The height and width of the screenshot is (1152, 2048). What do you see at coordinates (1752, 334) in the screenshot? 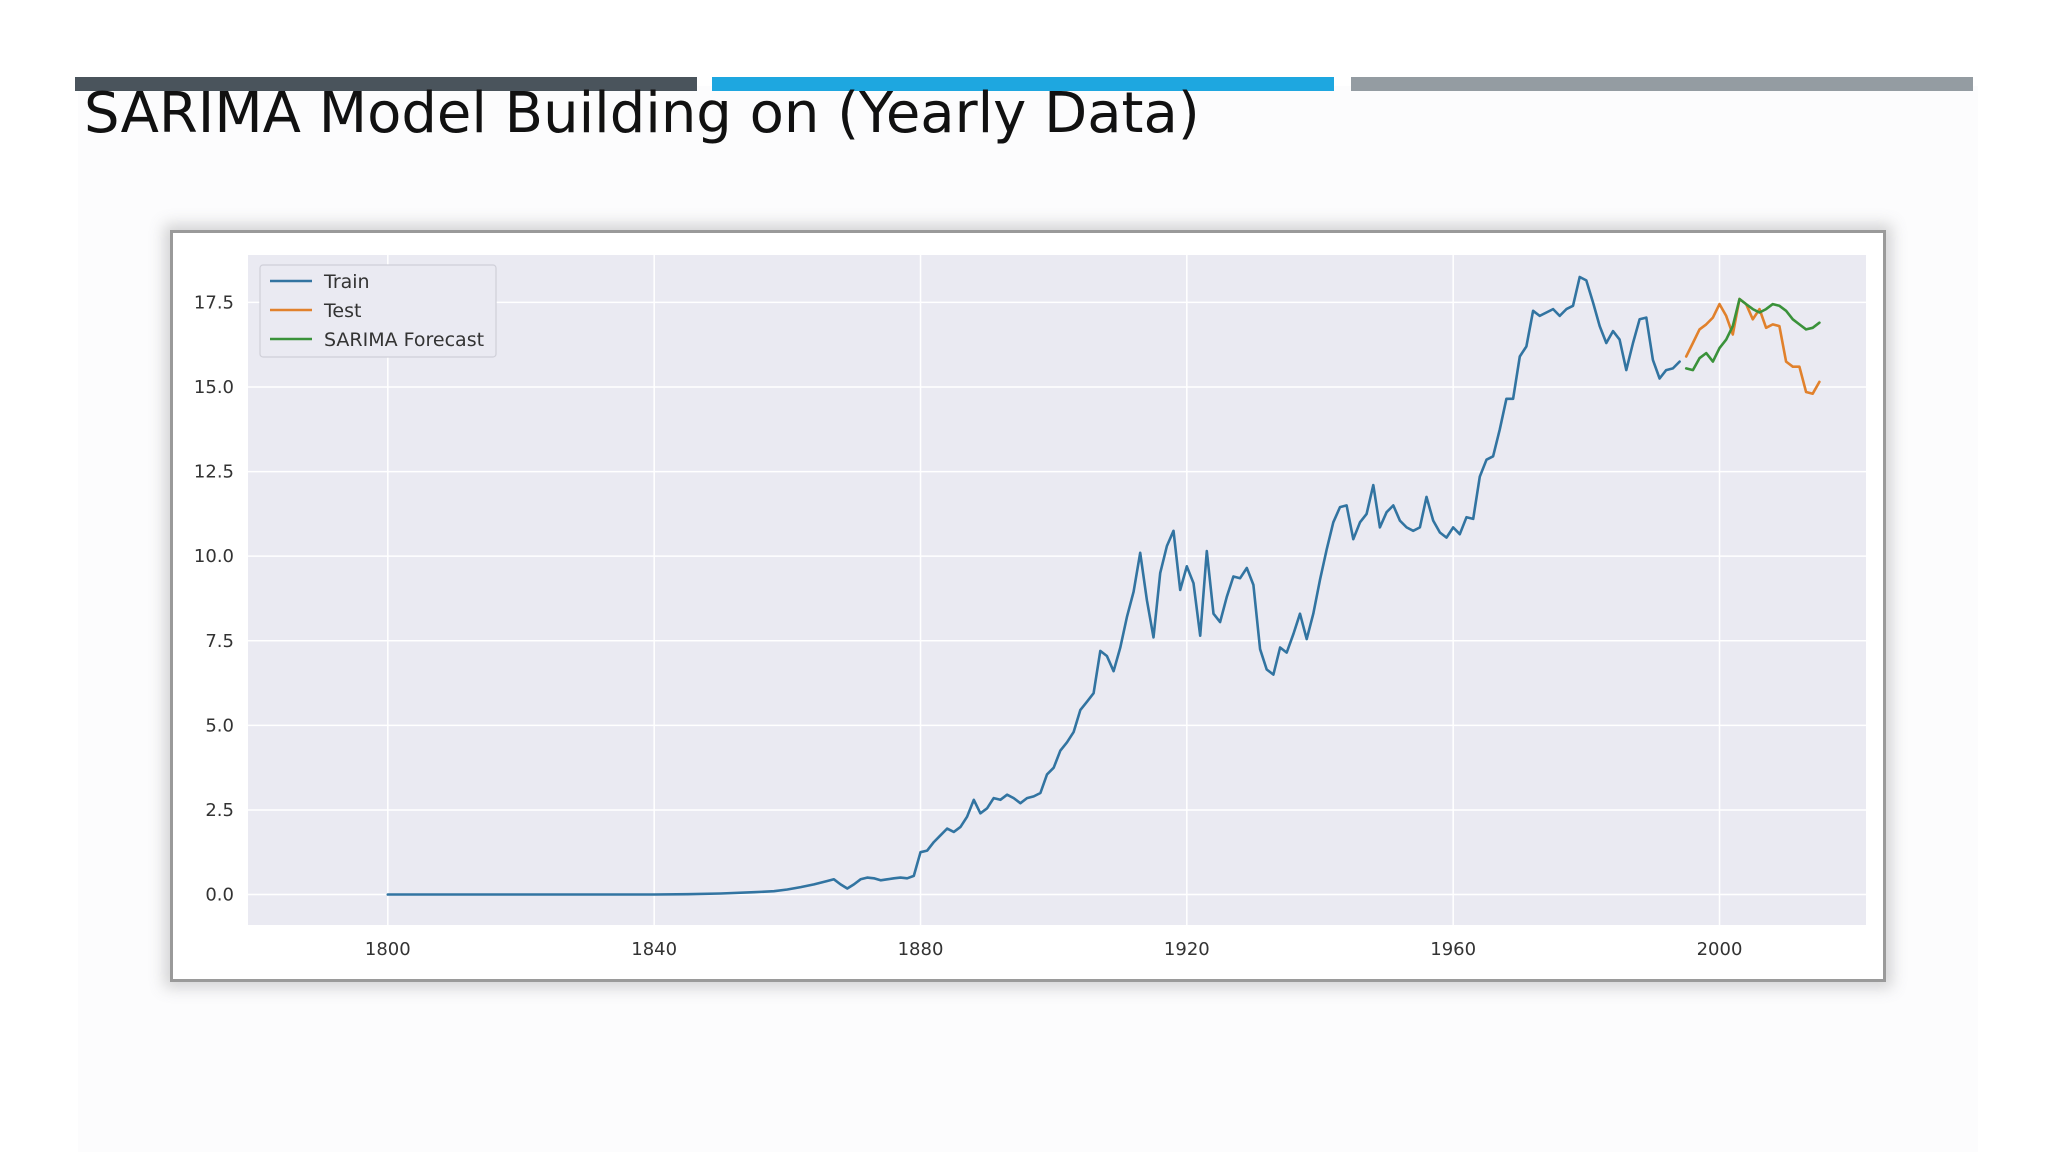
I see `series-line-sarima-forecast` at bounding box center [1752, 334].